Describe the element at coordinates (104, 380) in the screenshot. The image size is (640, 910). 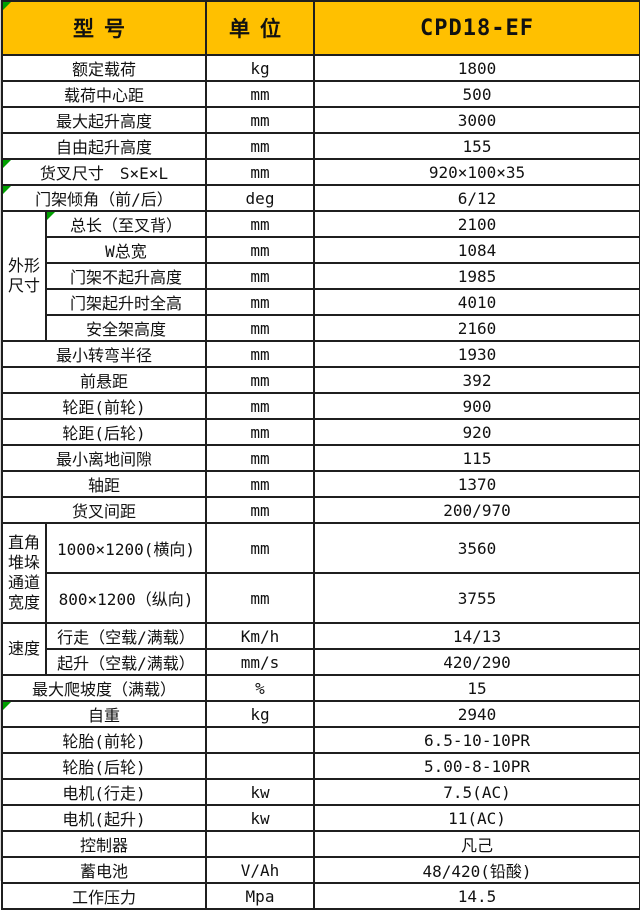
I see `spec-label-cell: 前悬距` at that location.